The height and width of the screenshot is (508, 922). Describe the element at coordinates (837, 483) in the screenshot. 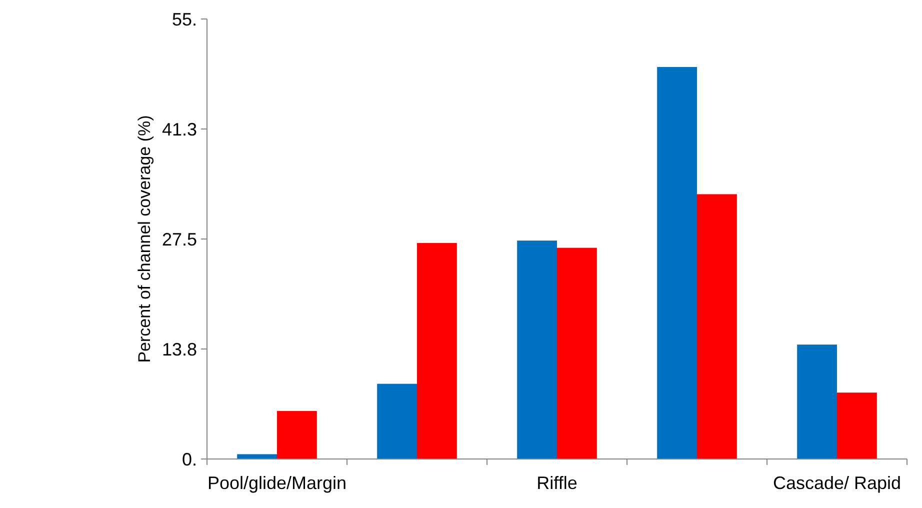

I see `x-tick-label: Cascade/ Rapid` at that location.